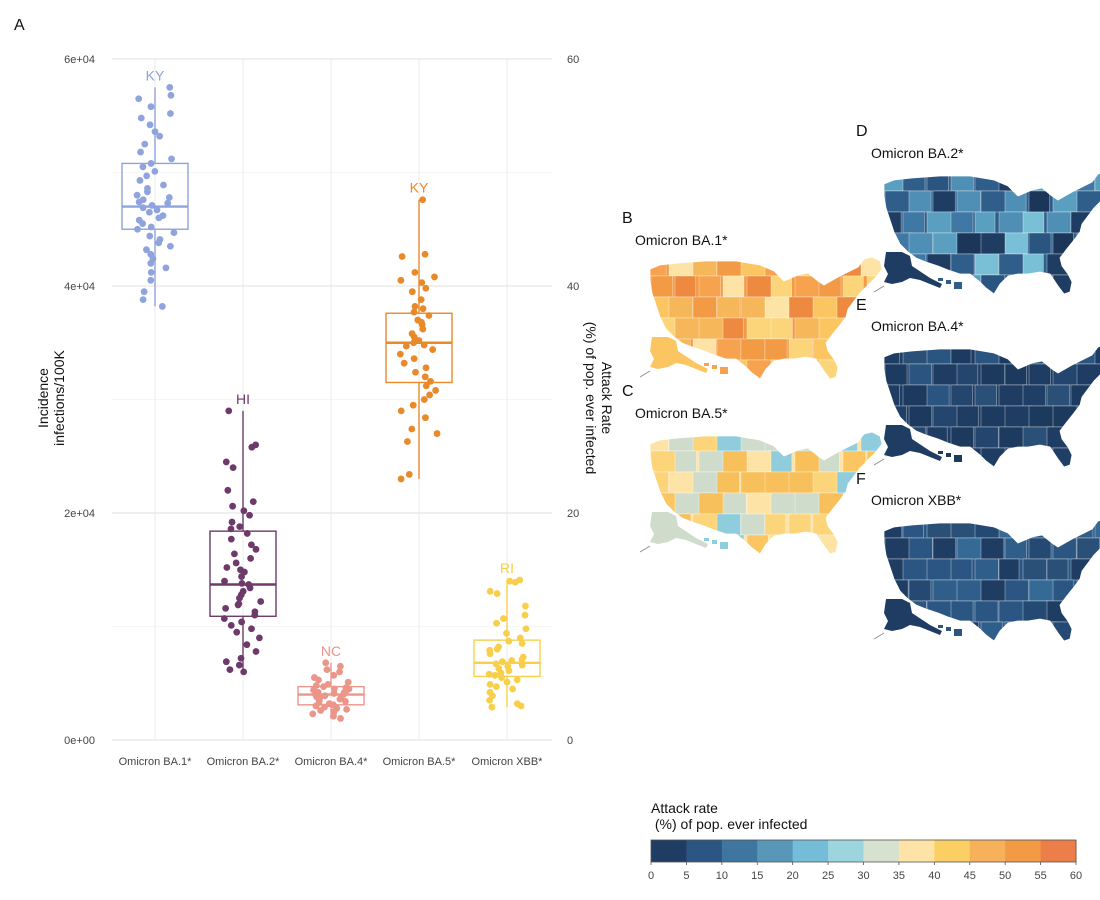  I want to click on y-tick-label: 2e+04, so click(79, 514).